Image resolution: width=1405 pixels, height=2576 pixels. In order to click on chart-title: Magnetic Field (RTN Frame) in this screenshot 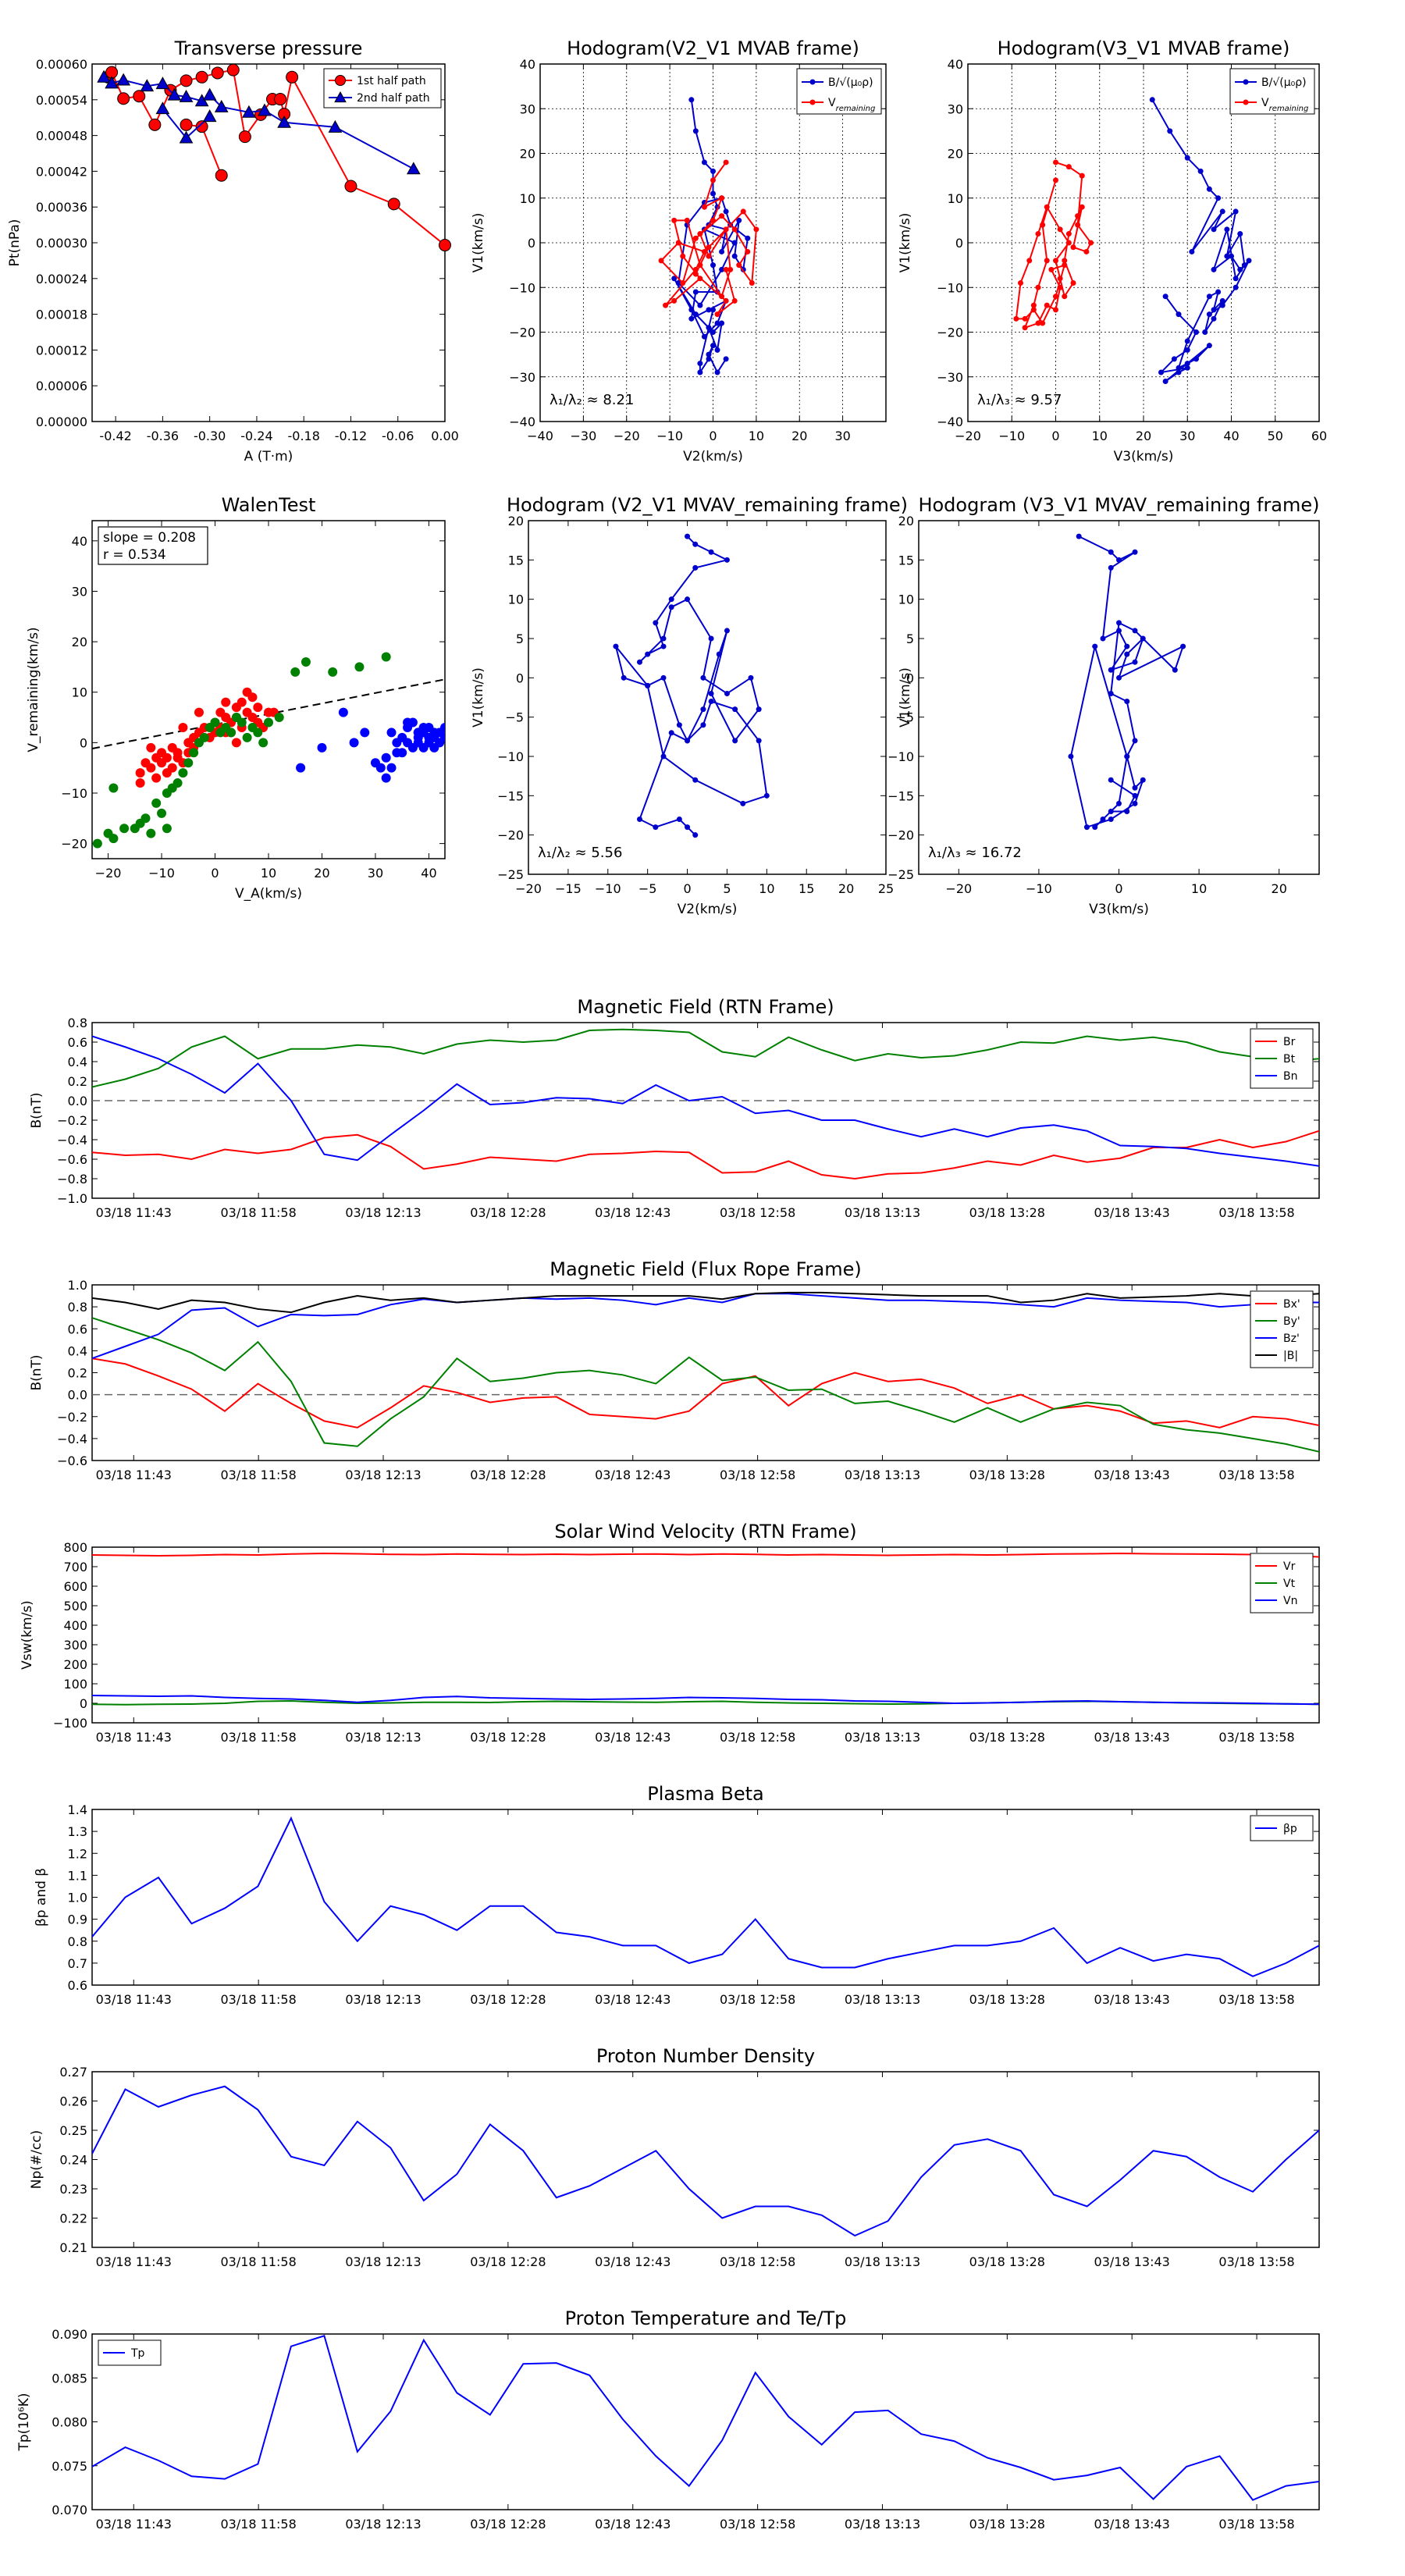, I will do `click(706, 1007)`.